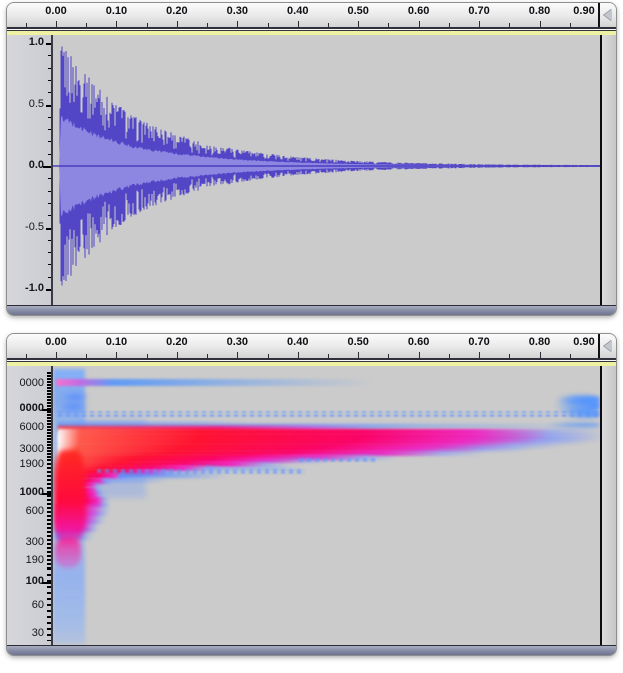  What do you see at coordinates (337, 460) in the screenshot?
I see `harmonic-stripe-2450hz` at bounding box center [337, 460].